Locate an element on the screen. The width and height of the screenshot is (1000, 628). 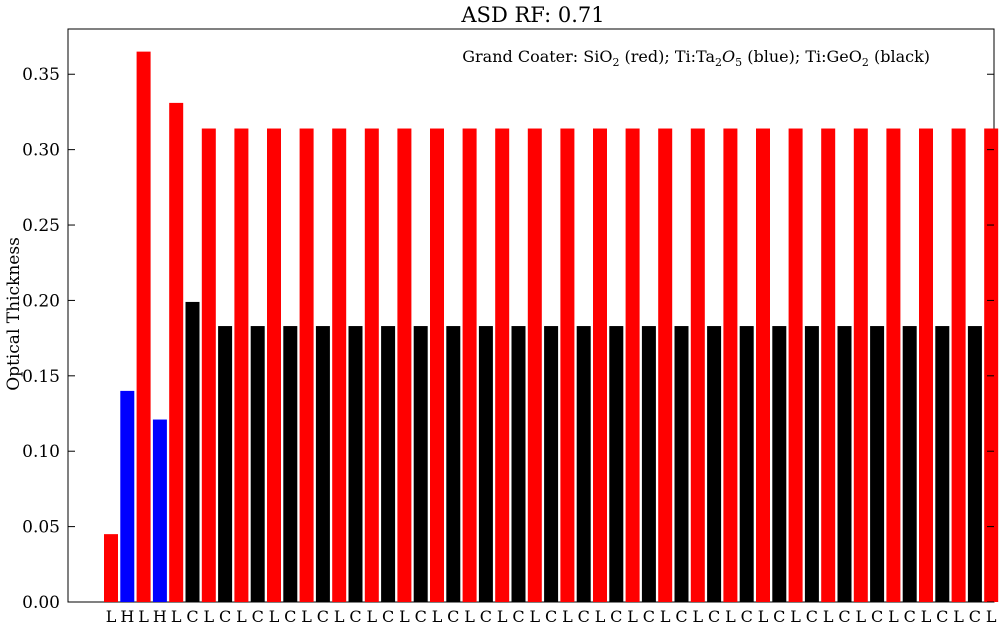
y-axis-label: Optical Thickness is located at coordinates (14, 314).